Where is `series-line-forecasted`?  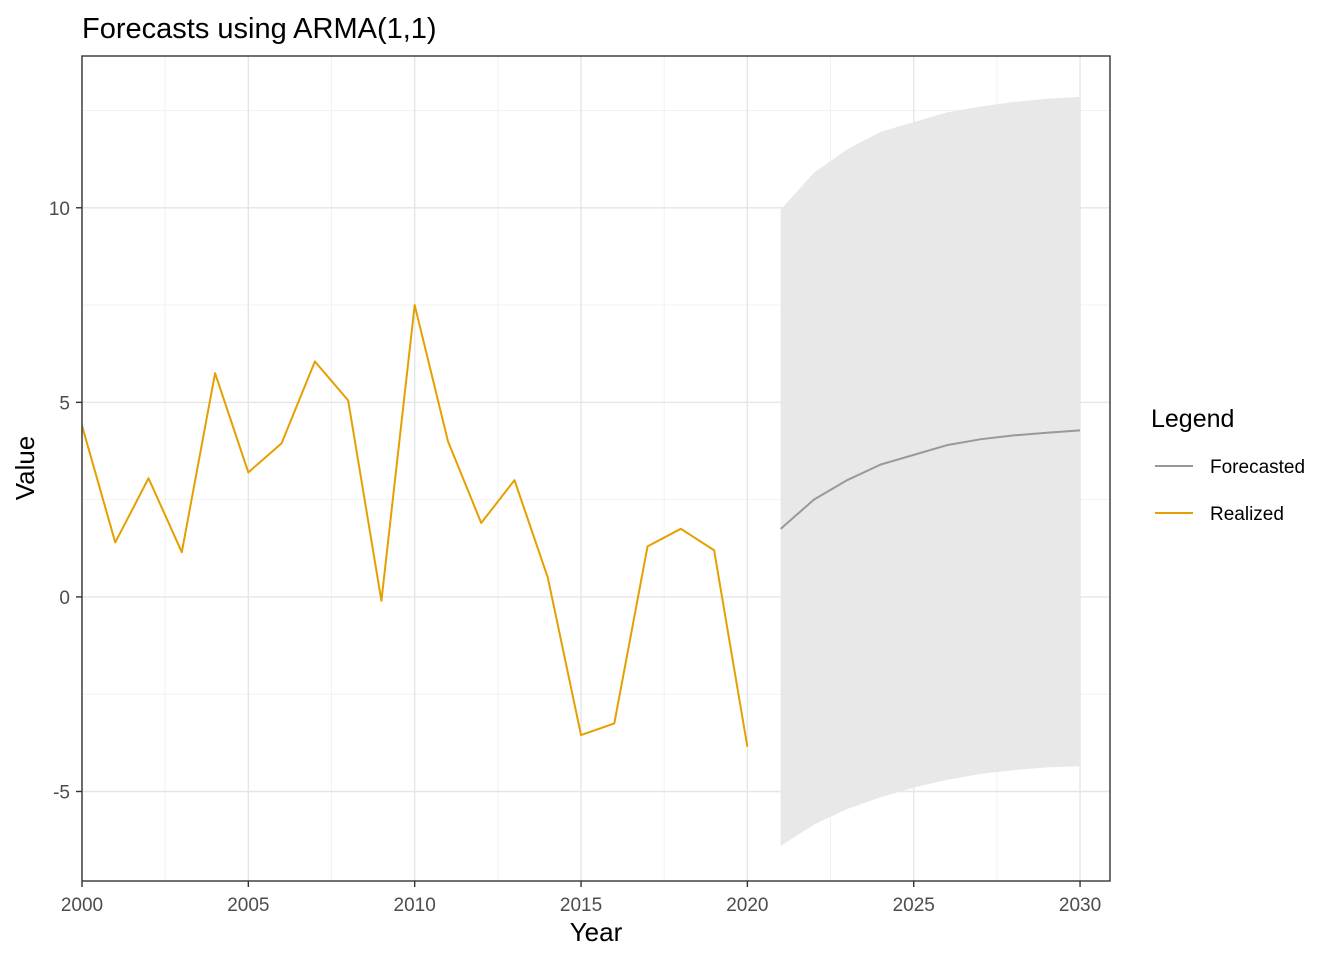 series-line-forecasted is located at coordinates (930, 479).